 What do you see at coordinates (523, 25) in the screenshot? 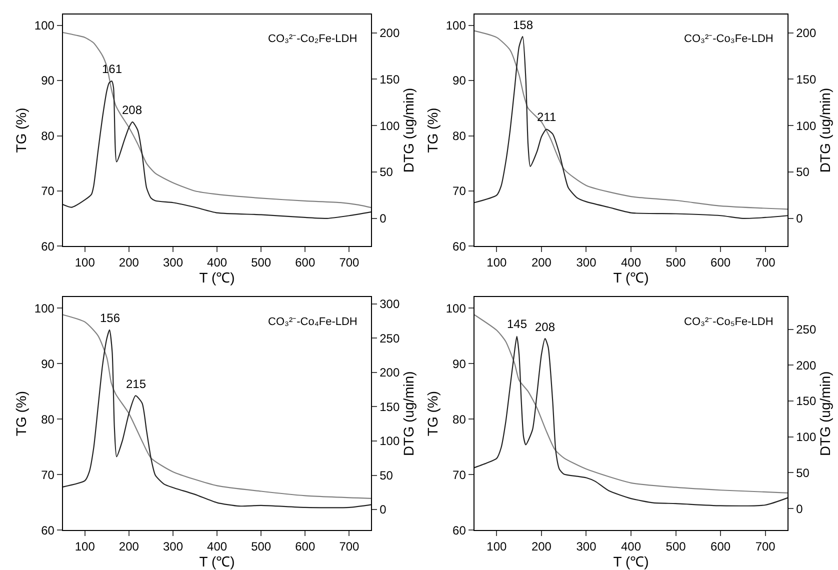
I see `annotation: 158` at bounding box center [523, 25].